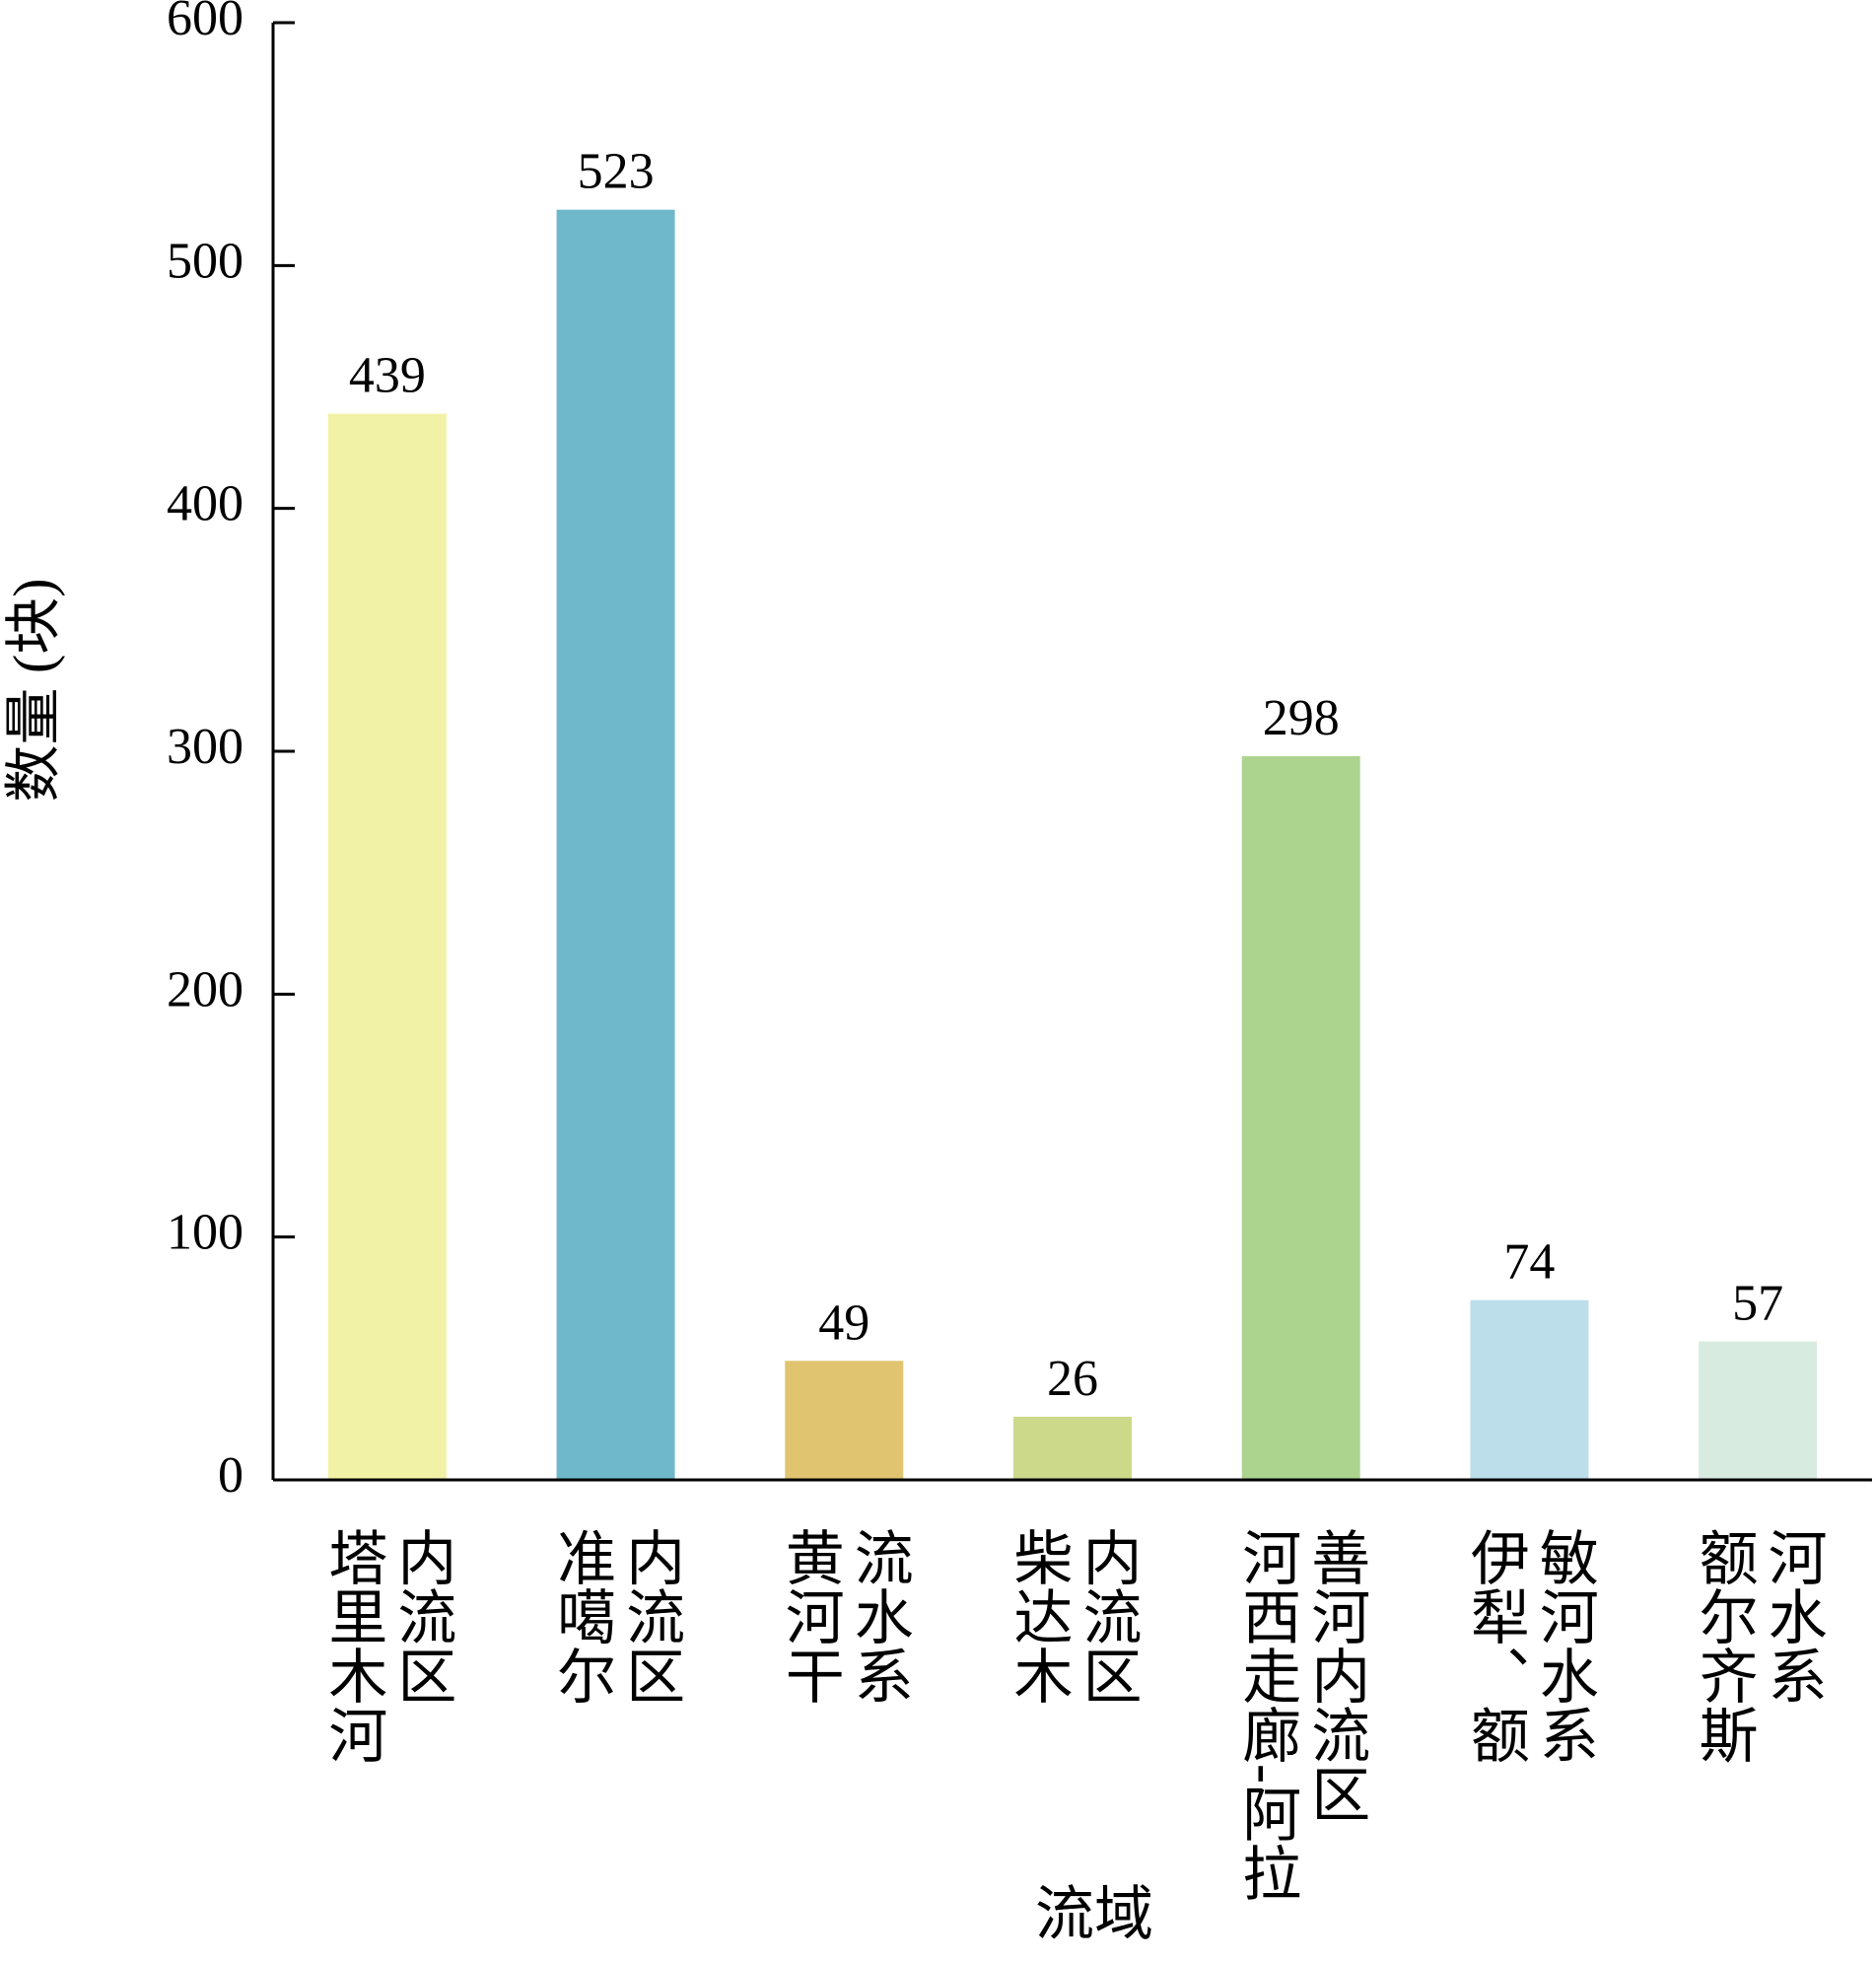  Describe the element at coordinates (205, 989) in the screenshot. I see `y-tick-label: 200` at that location.